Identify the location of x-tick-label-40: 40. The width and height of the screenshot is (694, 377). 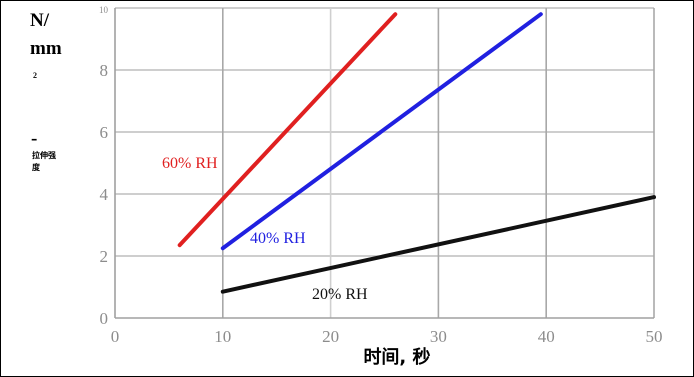
(546, 336).